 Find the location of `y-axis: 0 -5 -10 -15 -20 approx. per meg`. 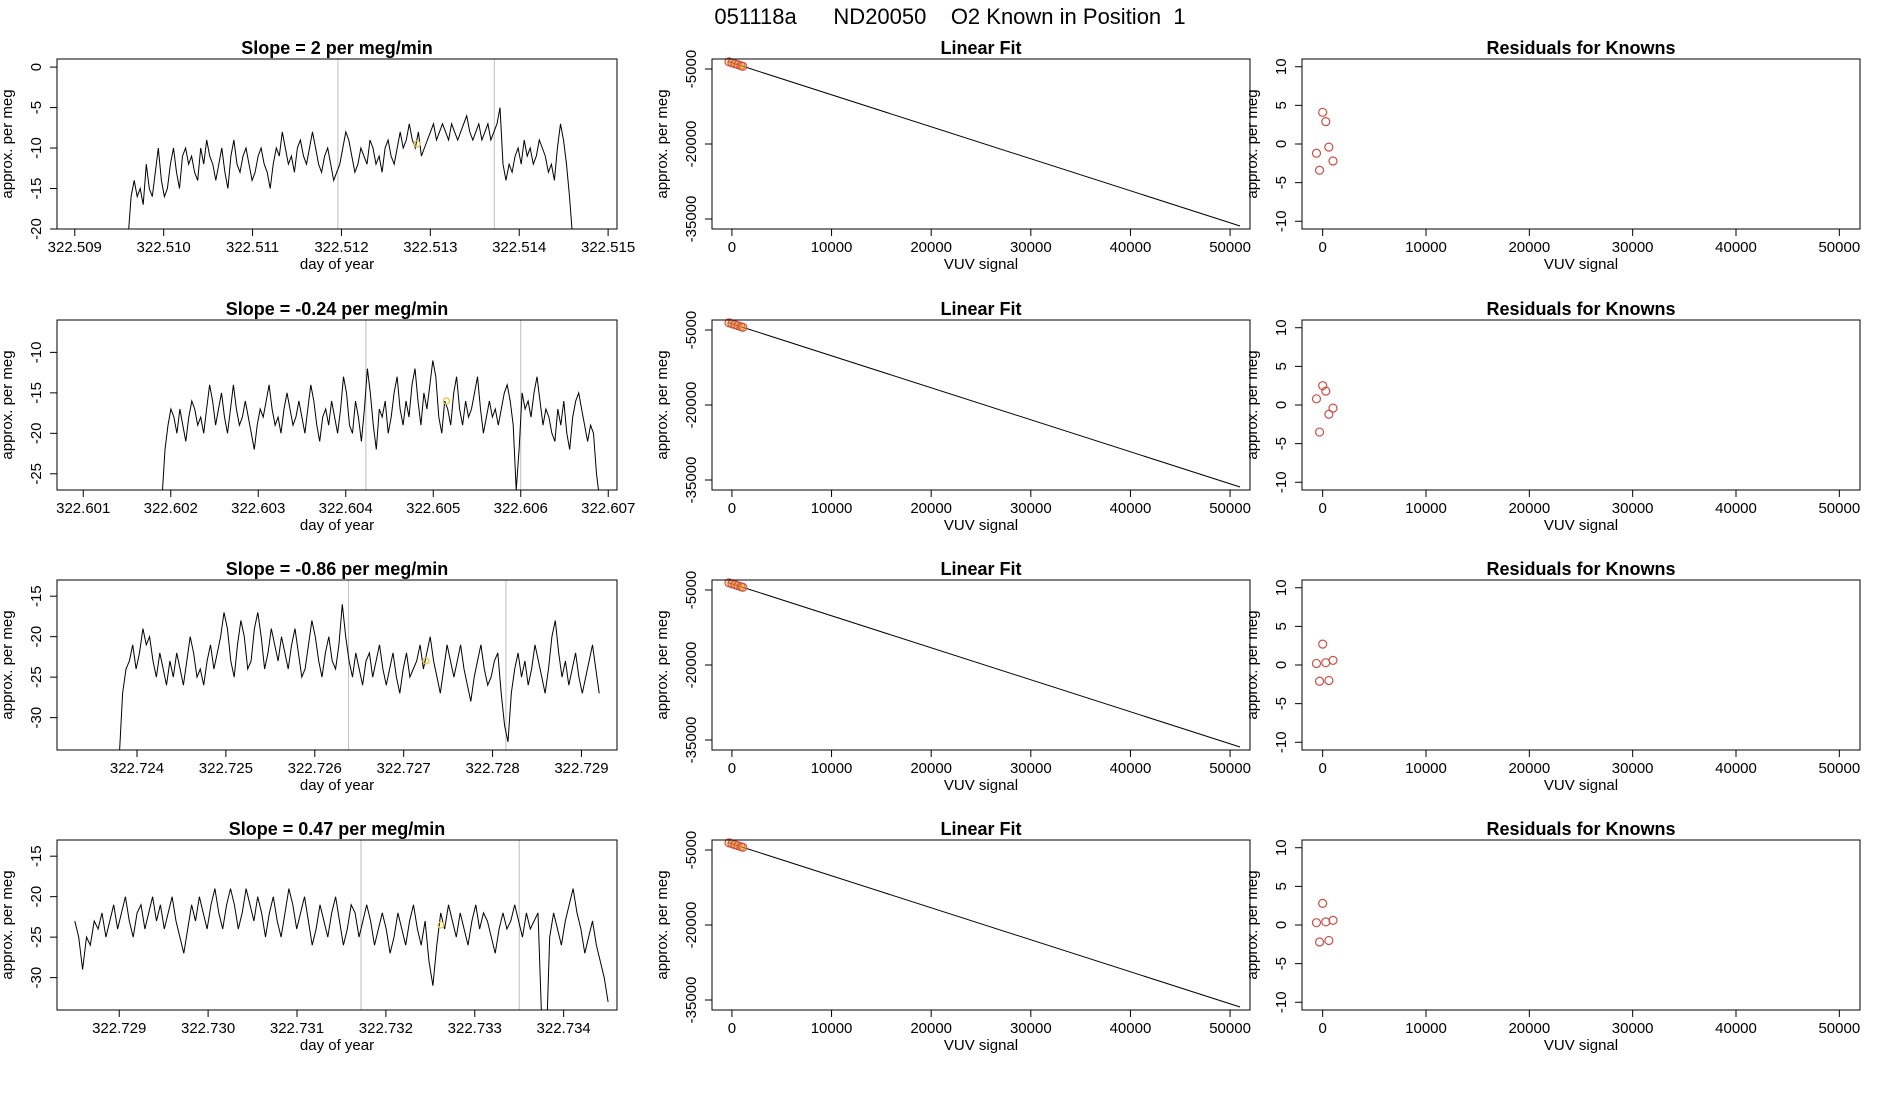

y-axis: 0 -5 -10 -15 -20 approx. per meg is located at coordinates (29, 151).